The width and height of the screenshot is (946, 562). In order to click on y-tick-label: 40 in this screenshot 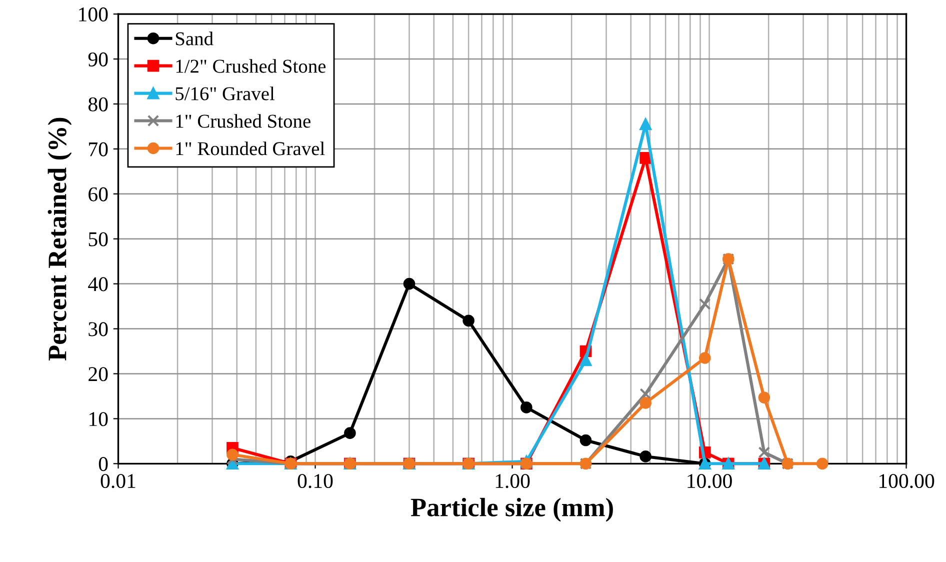, I will do `click(98, 284)`.